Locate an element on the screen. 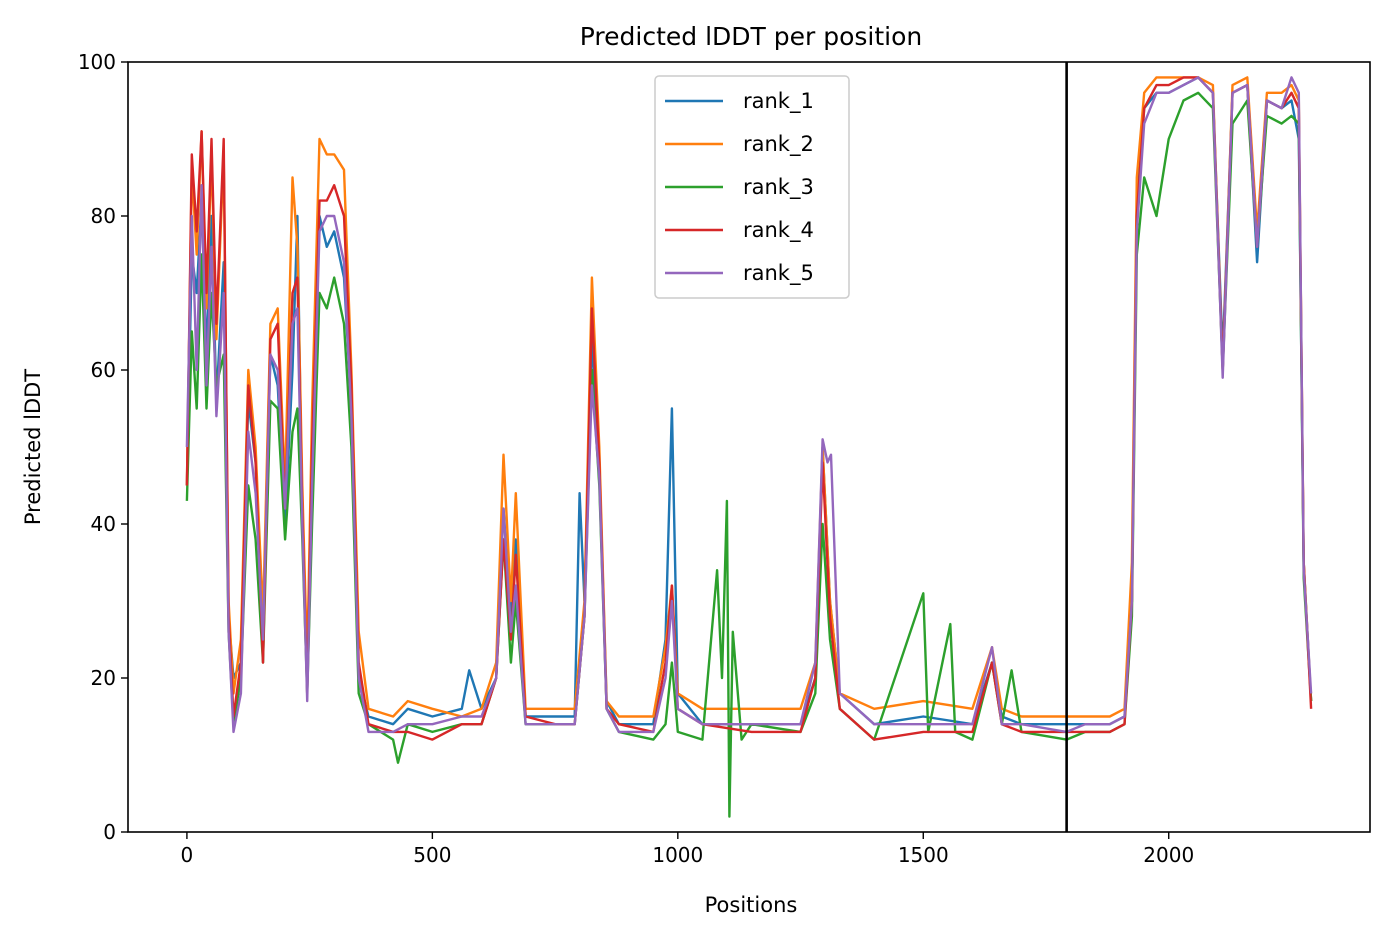 This screenshot has width=1391, height=943. x-tick-label: 2000 is located at coordinates (1168, 855).